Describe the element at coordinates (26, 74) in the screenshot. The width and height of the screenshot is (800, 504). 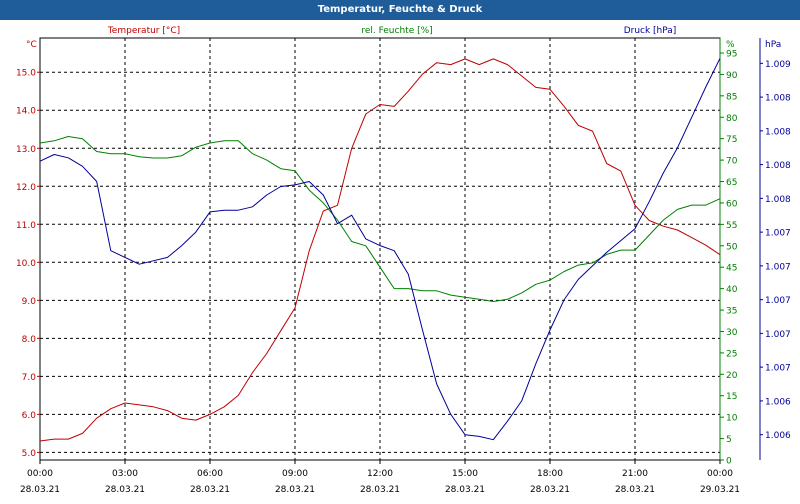
I see `temperature-tick-label: 15.0` at that location.